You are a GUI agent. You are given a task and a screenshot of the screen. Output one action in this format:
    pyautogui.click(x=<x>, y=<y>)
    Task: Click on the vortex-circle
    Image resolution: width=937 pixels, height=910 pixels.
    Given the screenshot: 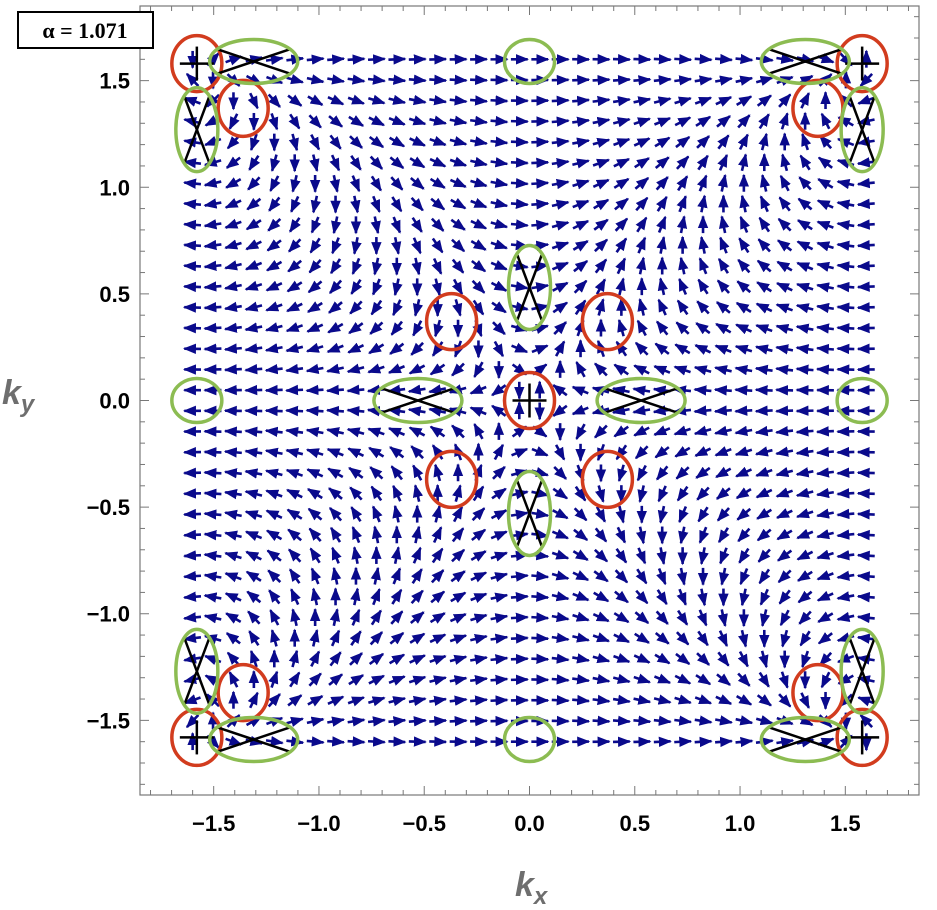 What is the action you would take?
    pyautogui.click(x=607, y=479)
    